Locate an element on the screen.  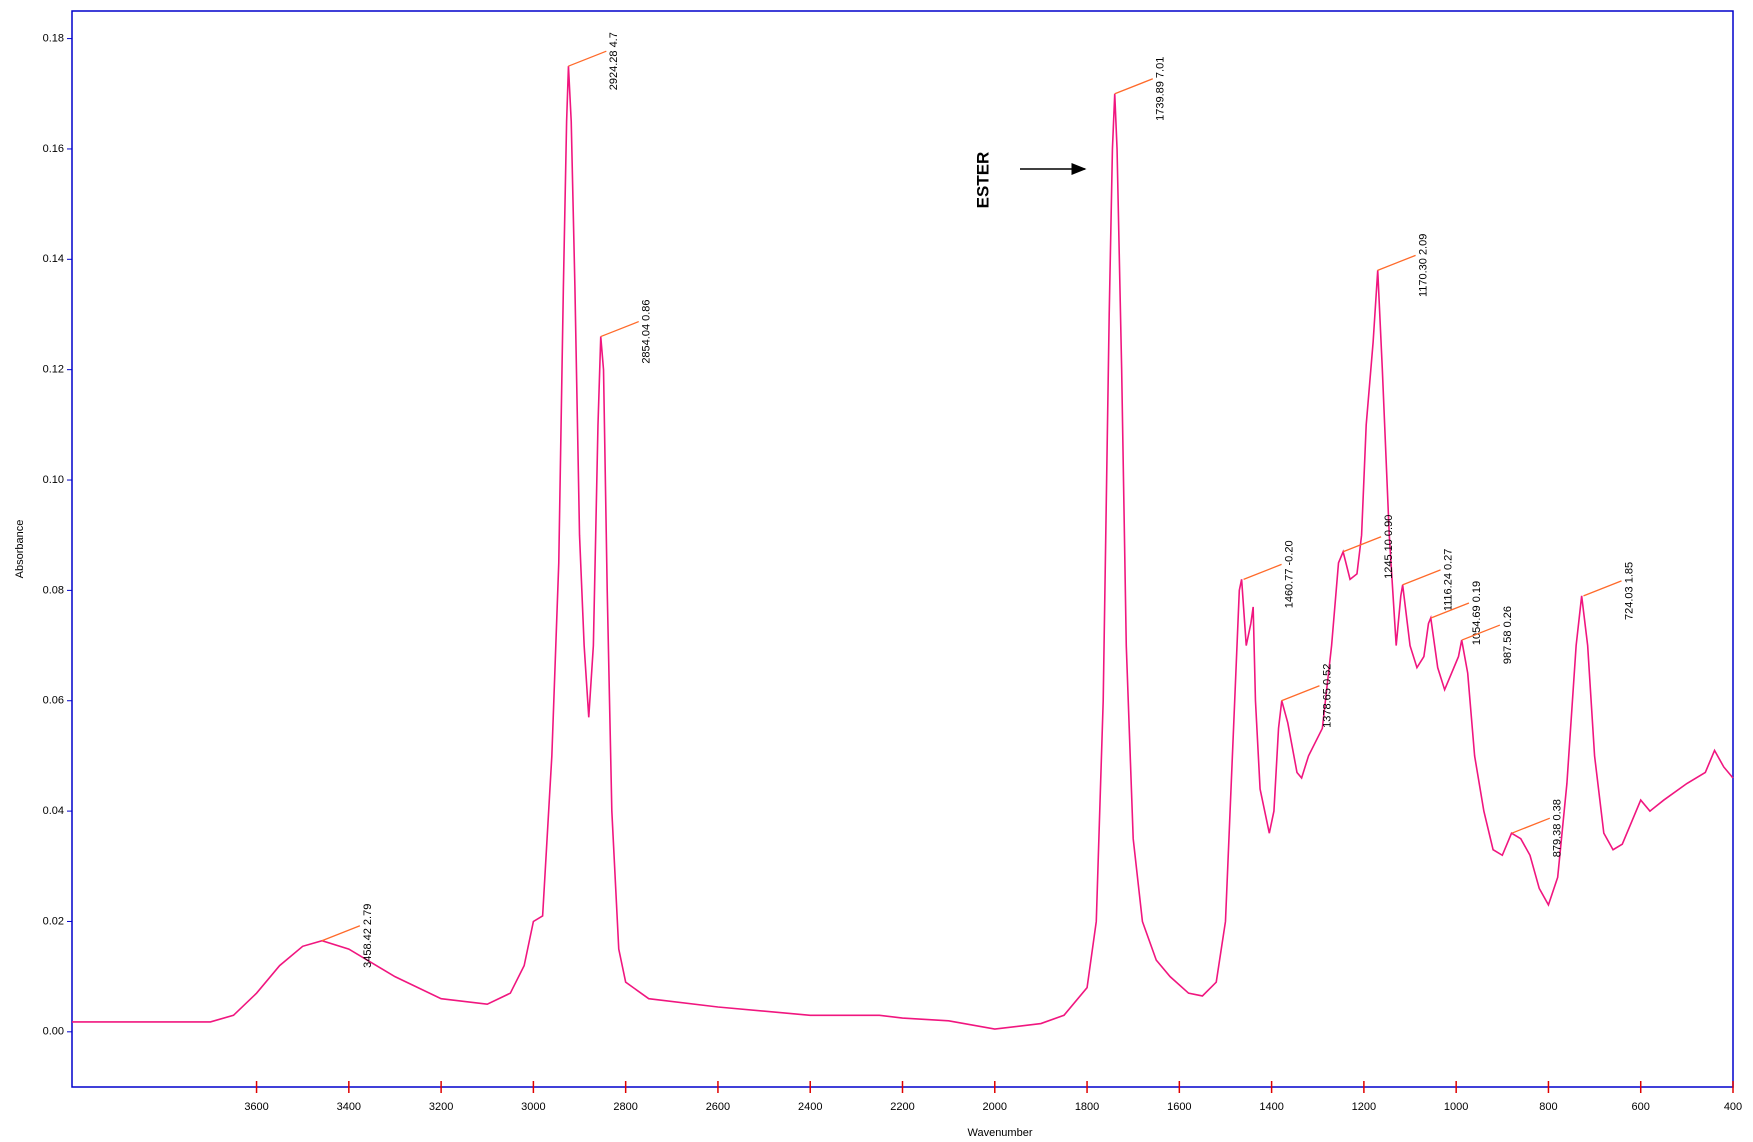
peak-label: 1054.69 0.19 is located at coordinates (1477, 613).